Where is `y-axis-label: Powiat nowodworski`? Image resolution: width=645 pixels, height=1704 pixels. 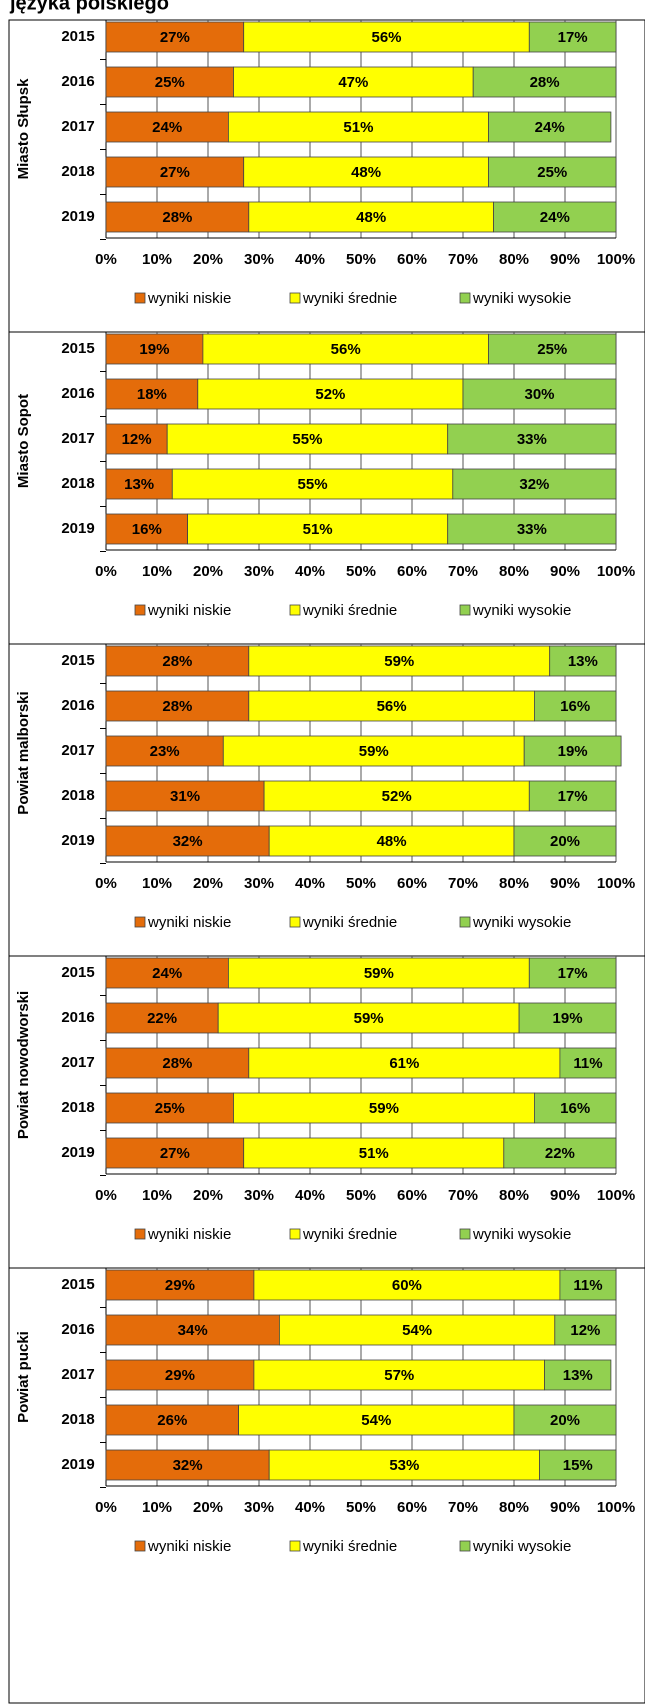
y-axis-label: Powiat nowodworski is located at coordinates (23, 1065).